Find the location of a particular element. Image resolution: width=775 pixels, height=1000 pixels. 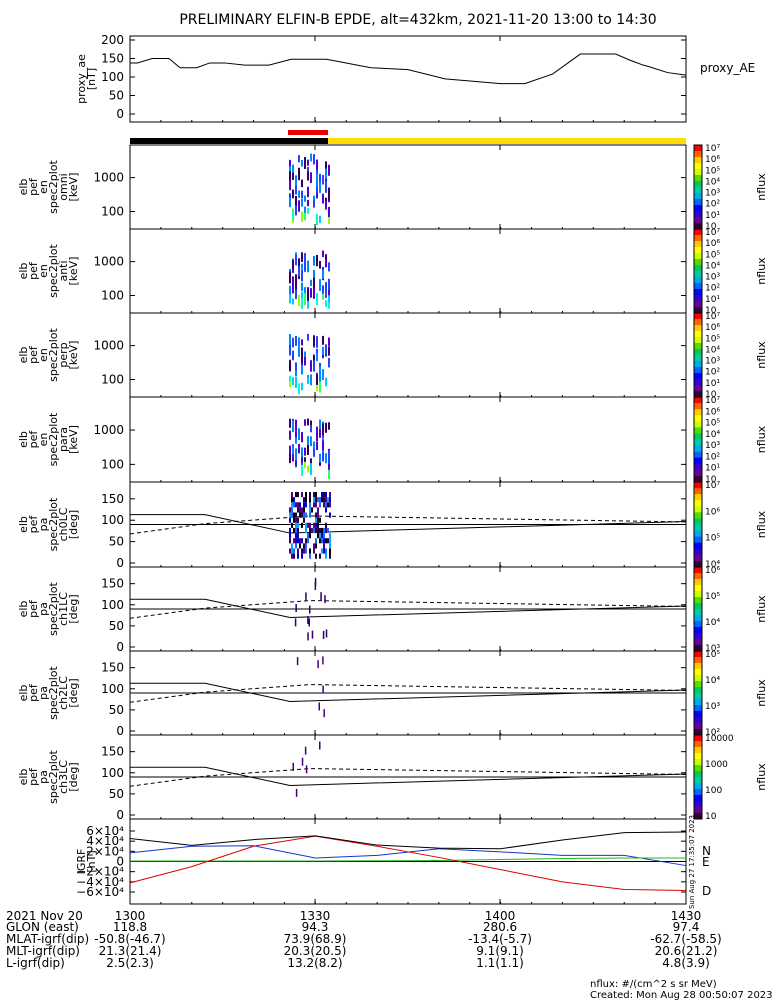

footer-row-label: GLON (east) is located at coordinates (42, 927).